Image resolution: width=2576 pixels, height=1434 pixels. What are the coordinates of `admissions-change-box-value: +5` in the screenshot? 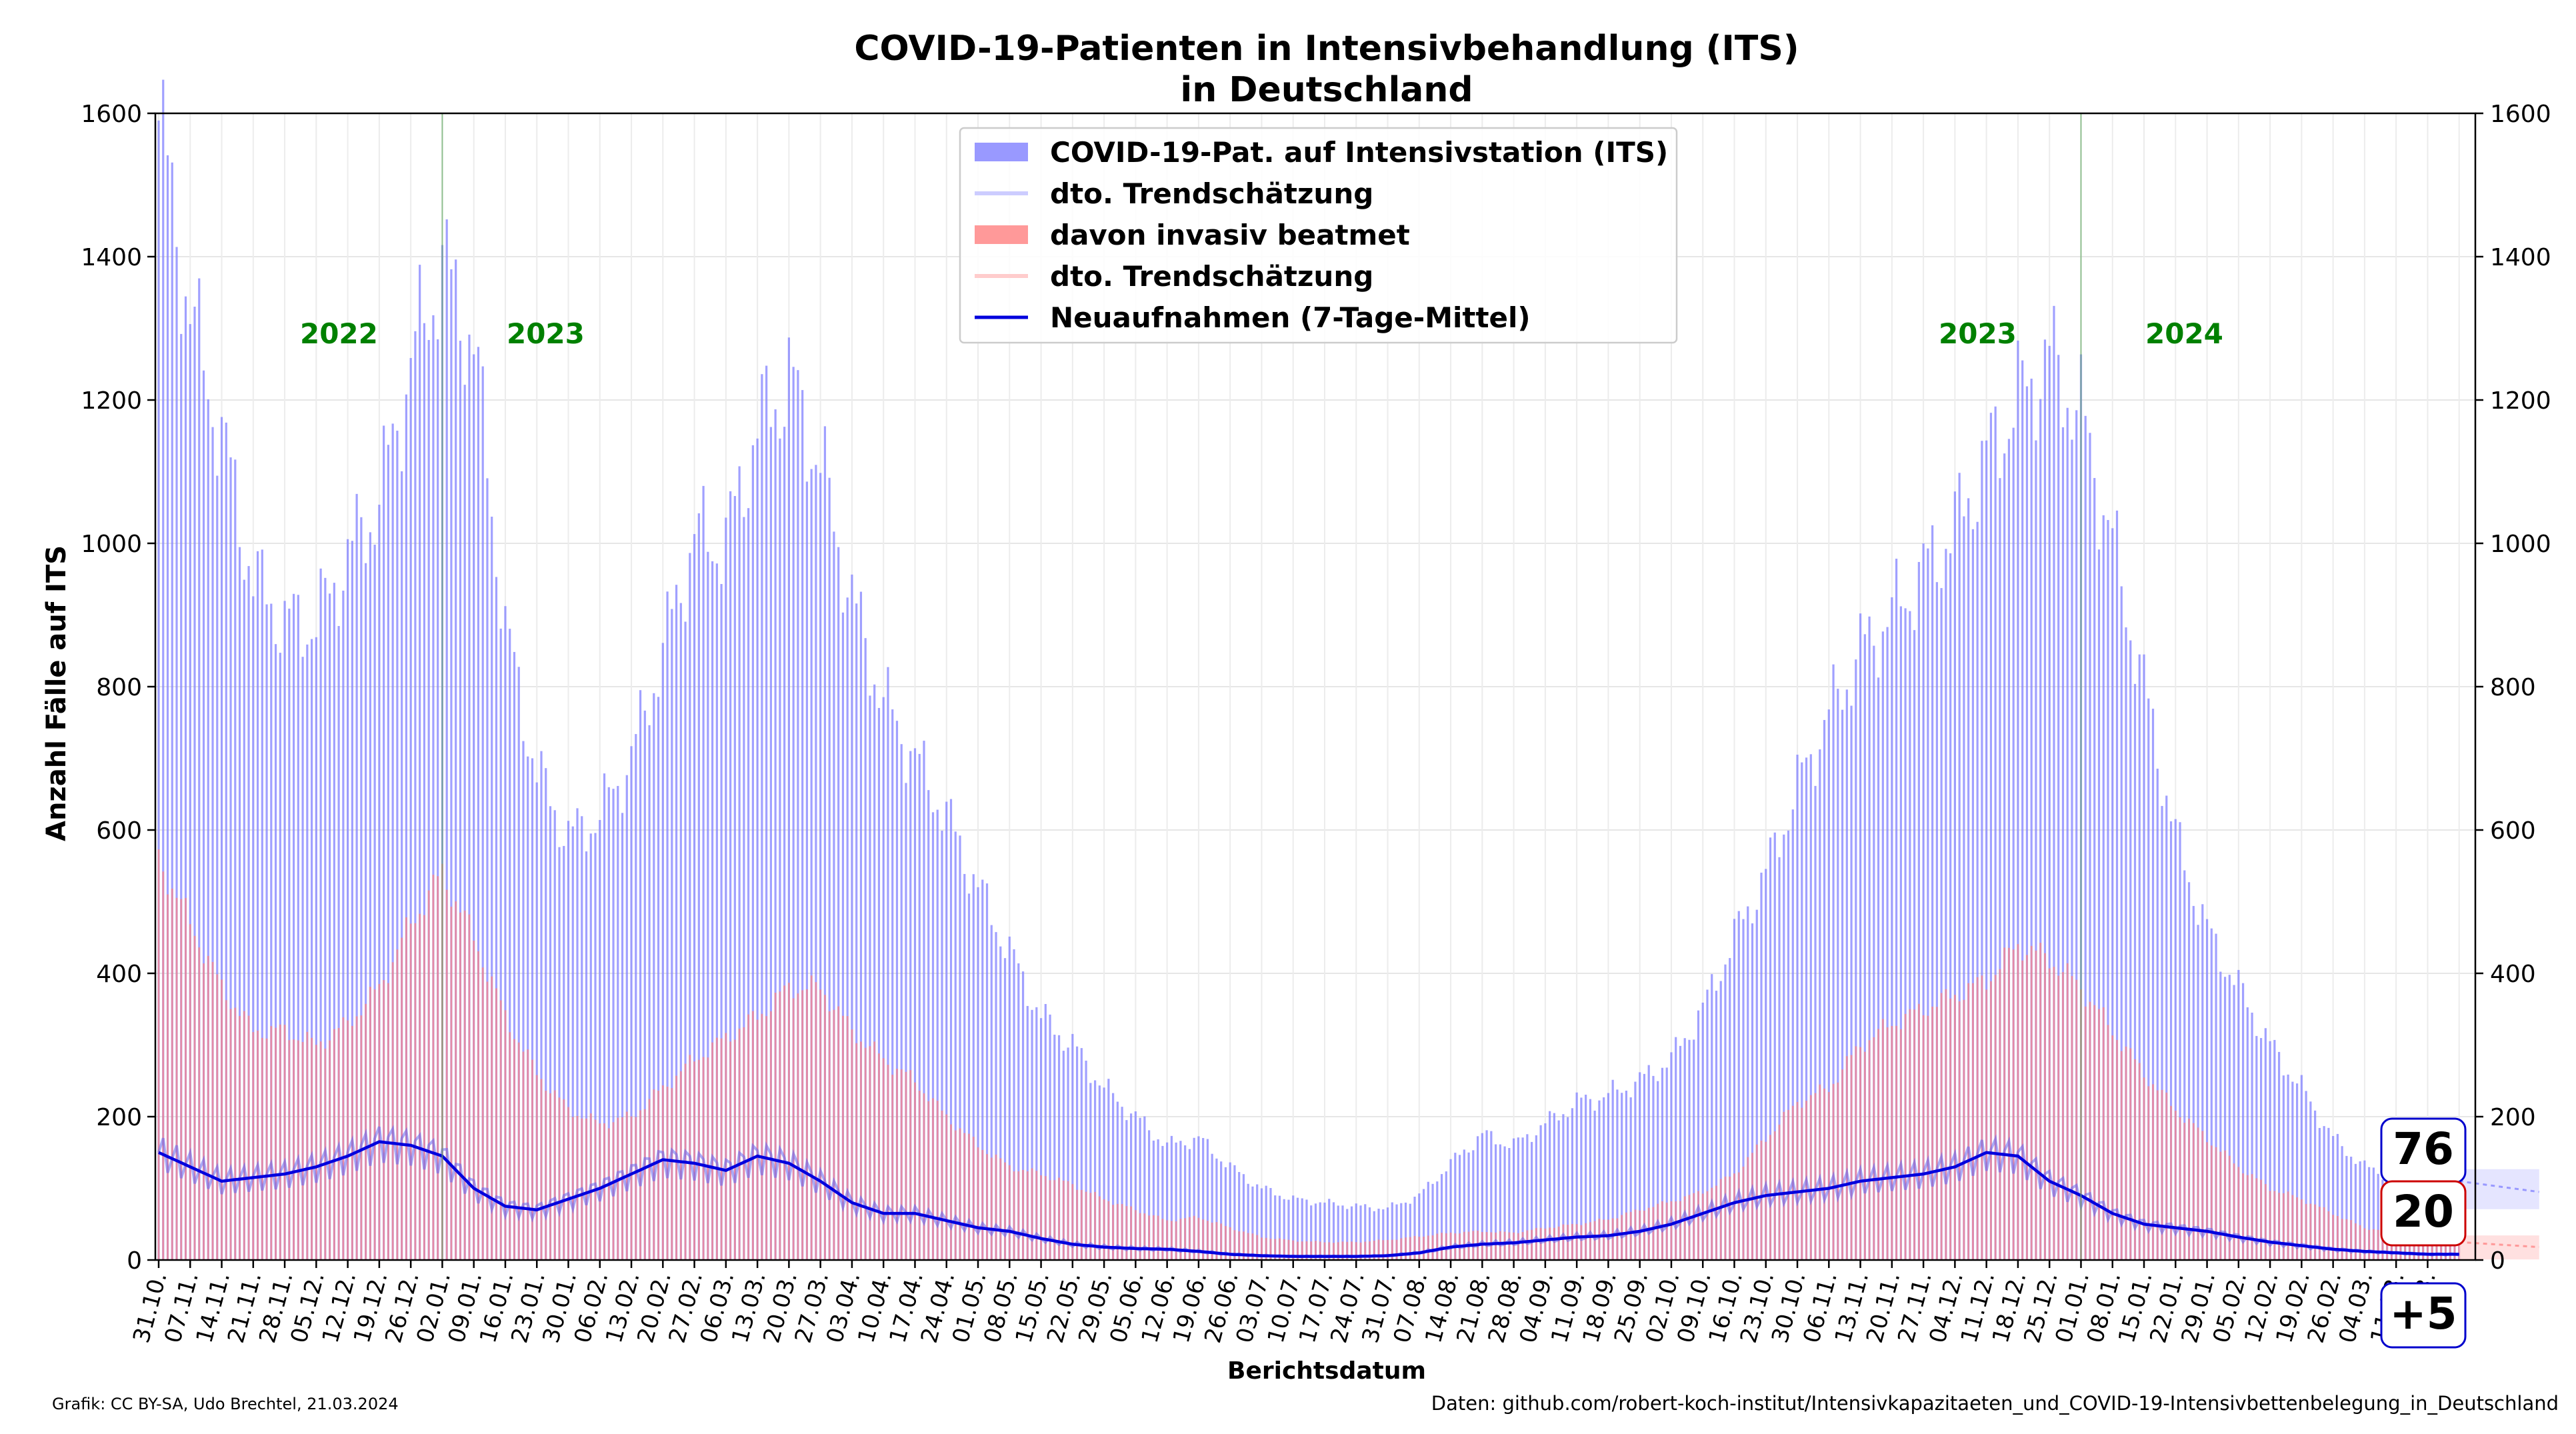 It's located at (2423, 1313).